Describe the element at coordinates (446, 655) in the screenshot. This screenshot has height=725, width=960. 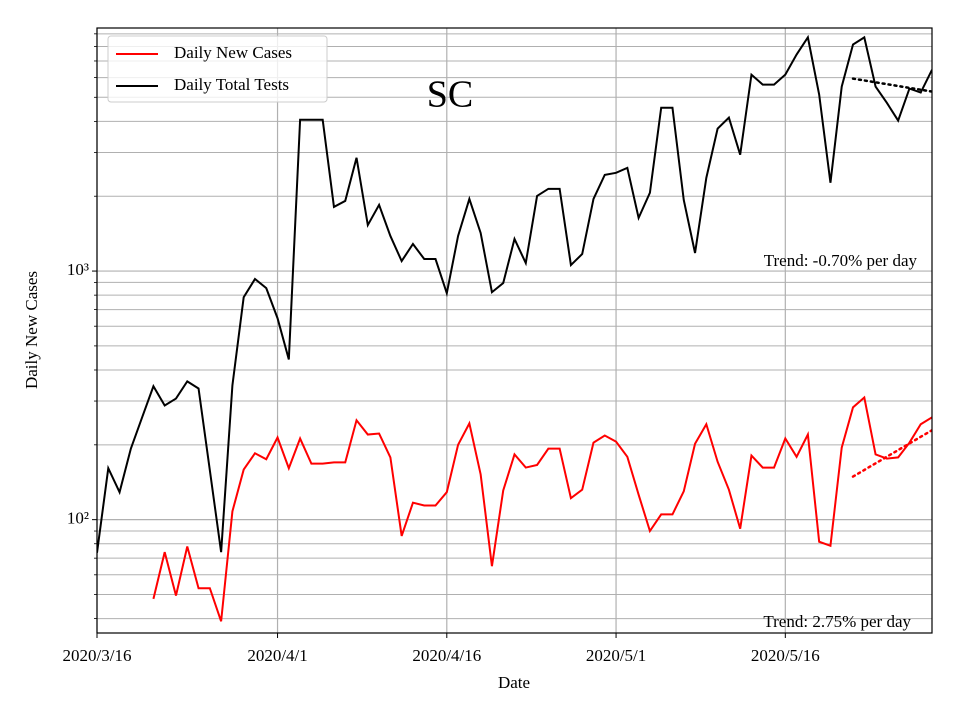
I see `x-tick-label: 2020/4/16` at that location.